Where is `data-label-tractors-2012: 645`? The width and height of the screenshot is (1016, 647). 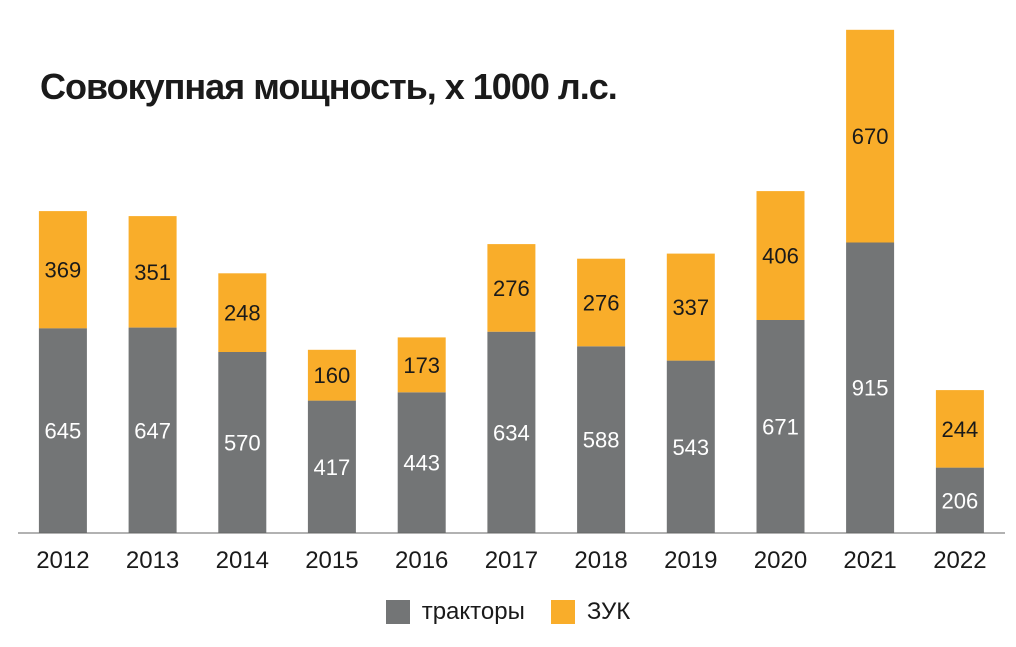
data-label-tractors-2012: 645 is located at coordinates (63, 431).